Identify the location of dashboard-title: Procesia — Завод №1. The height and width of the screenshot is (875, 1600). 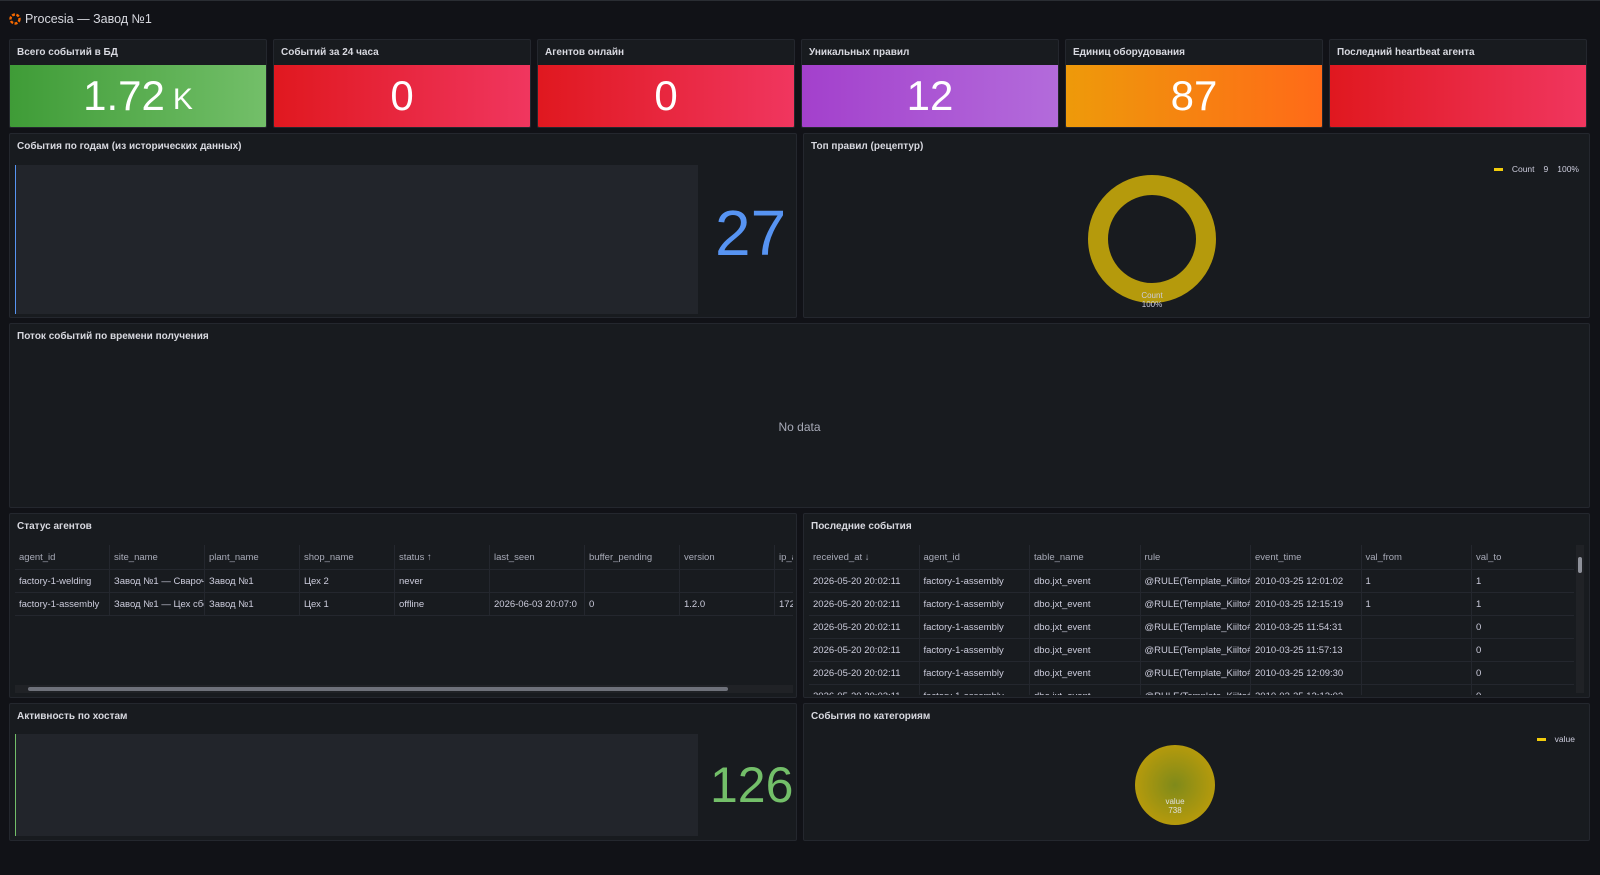
(88, 19).